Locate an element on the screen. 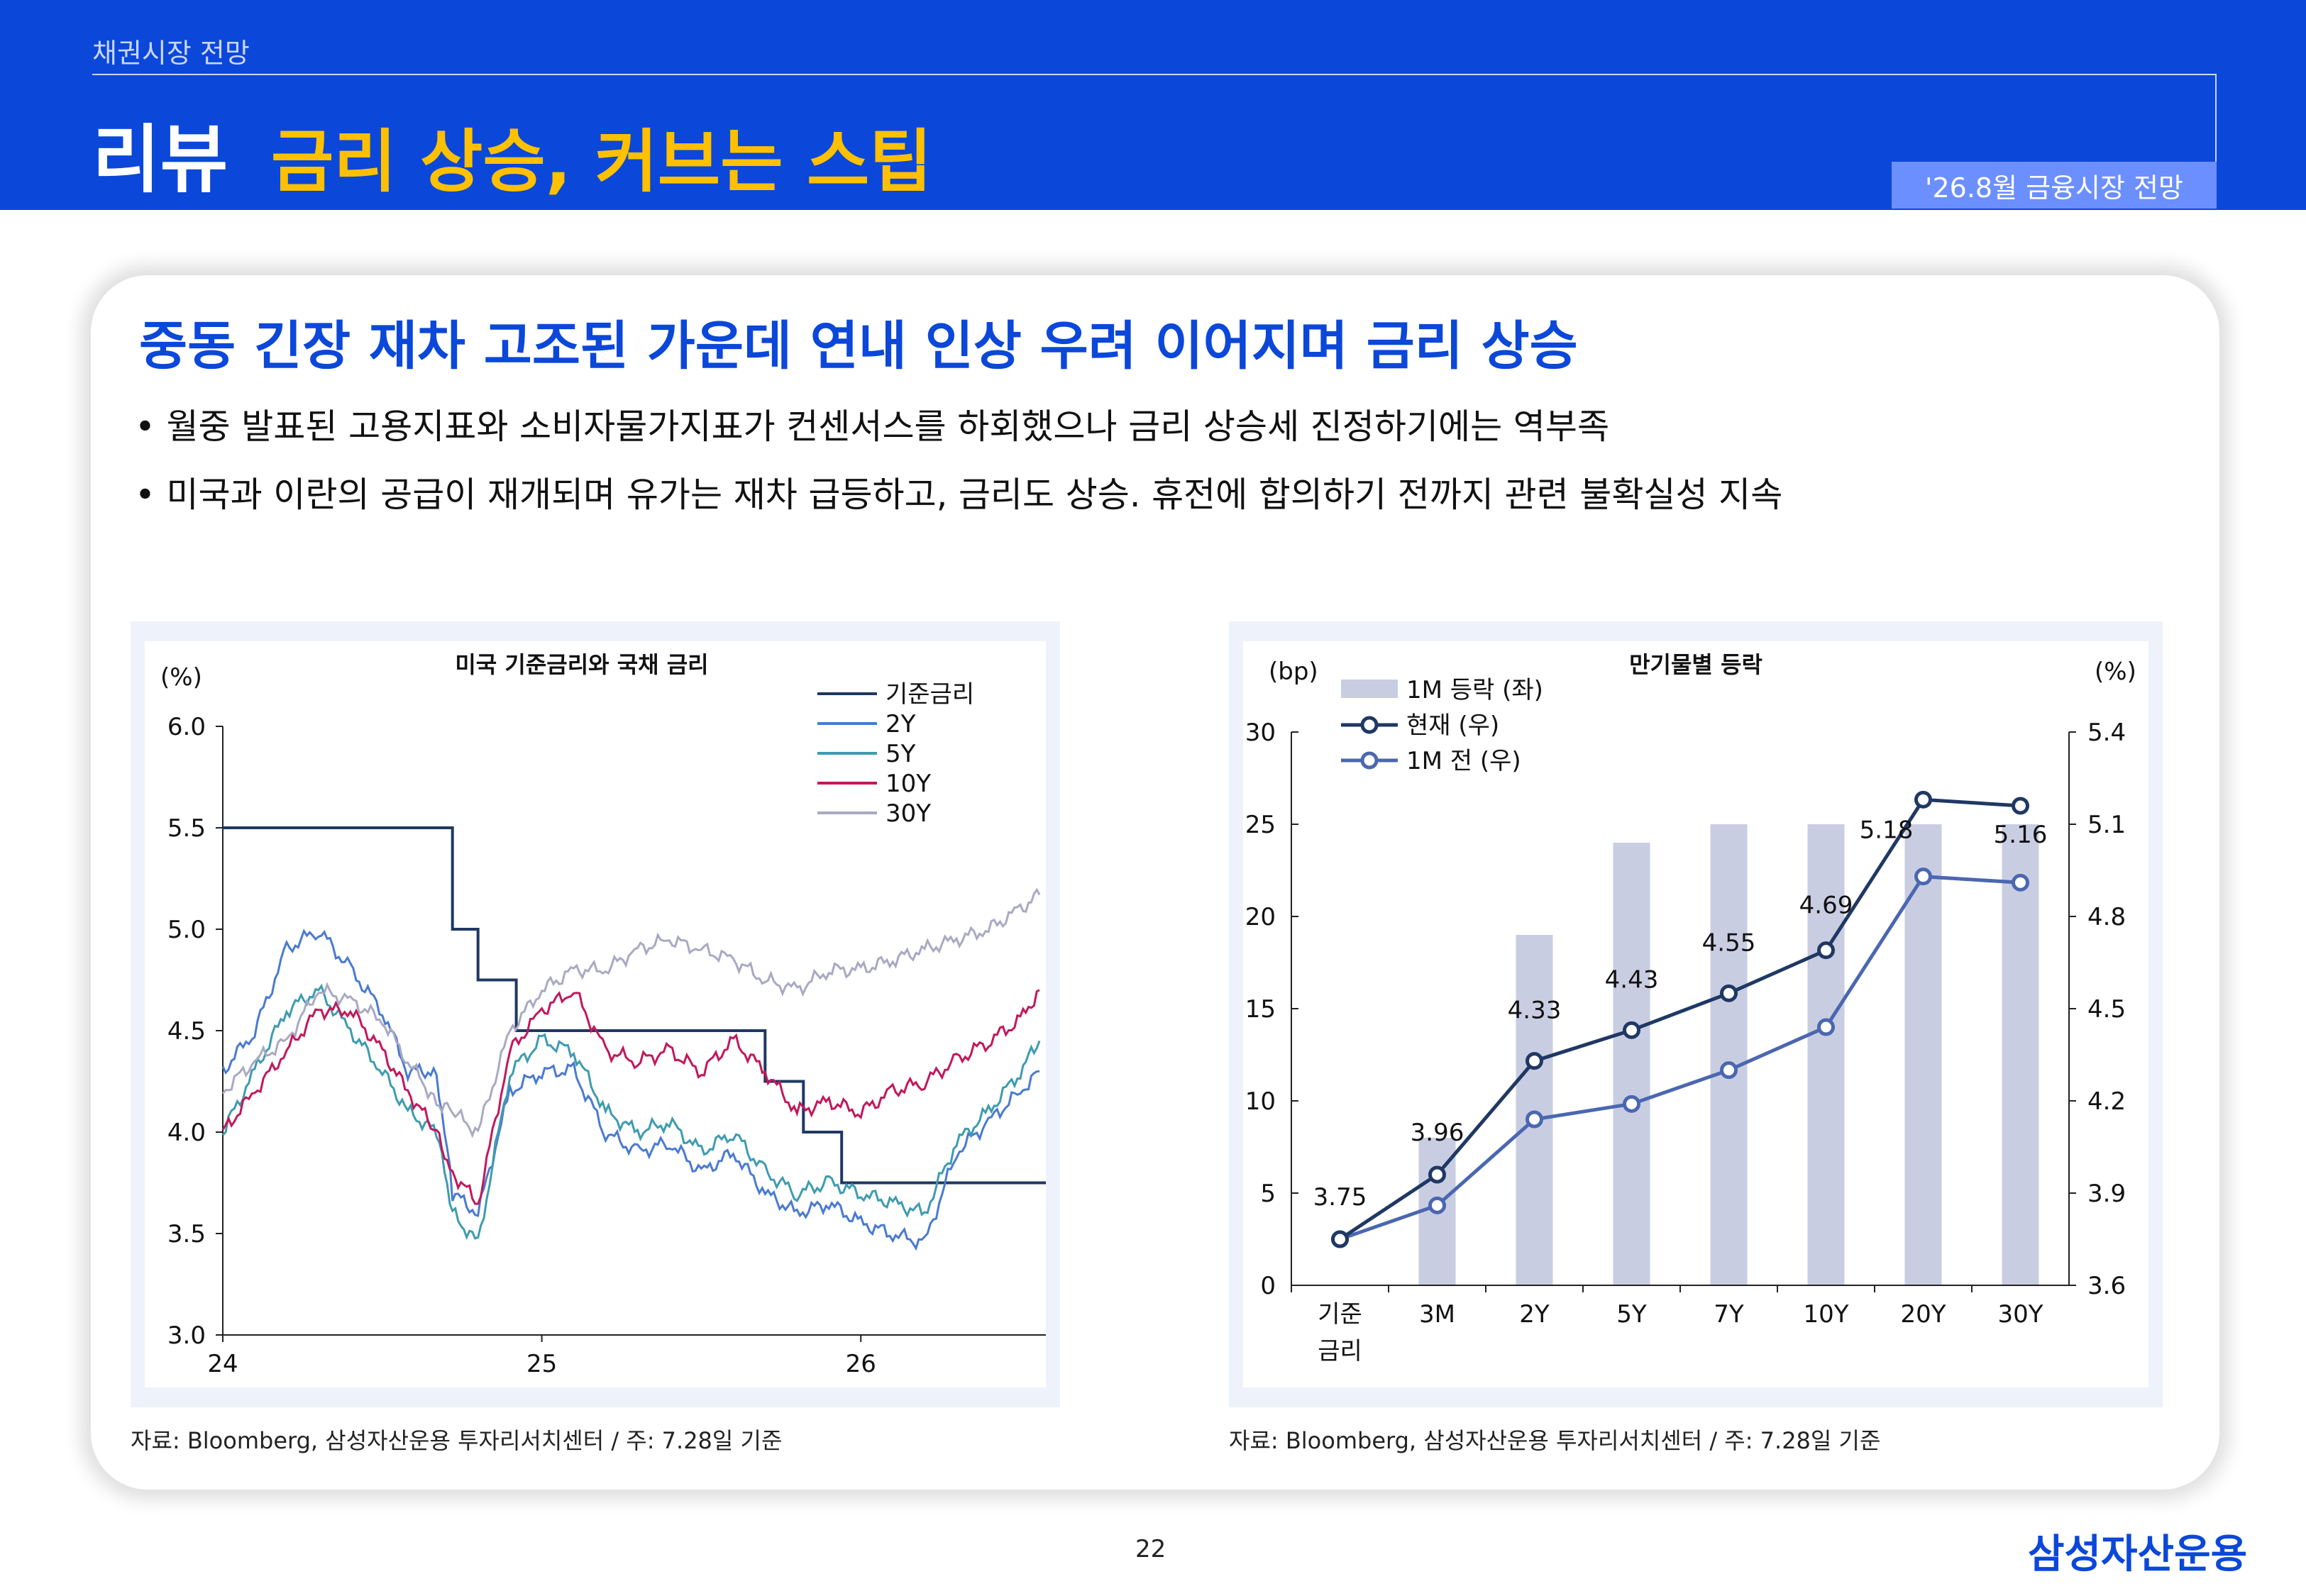 Image resolution: width=2306 pixels, height=1596 pixels. x-tick-label: 20Y is located at coordinates (1923, 1315).